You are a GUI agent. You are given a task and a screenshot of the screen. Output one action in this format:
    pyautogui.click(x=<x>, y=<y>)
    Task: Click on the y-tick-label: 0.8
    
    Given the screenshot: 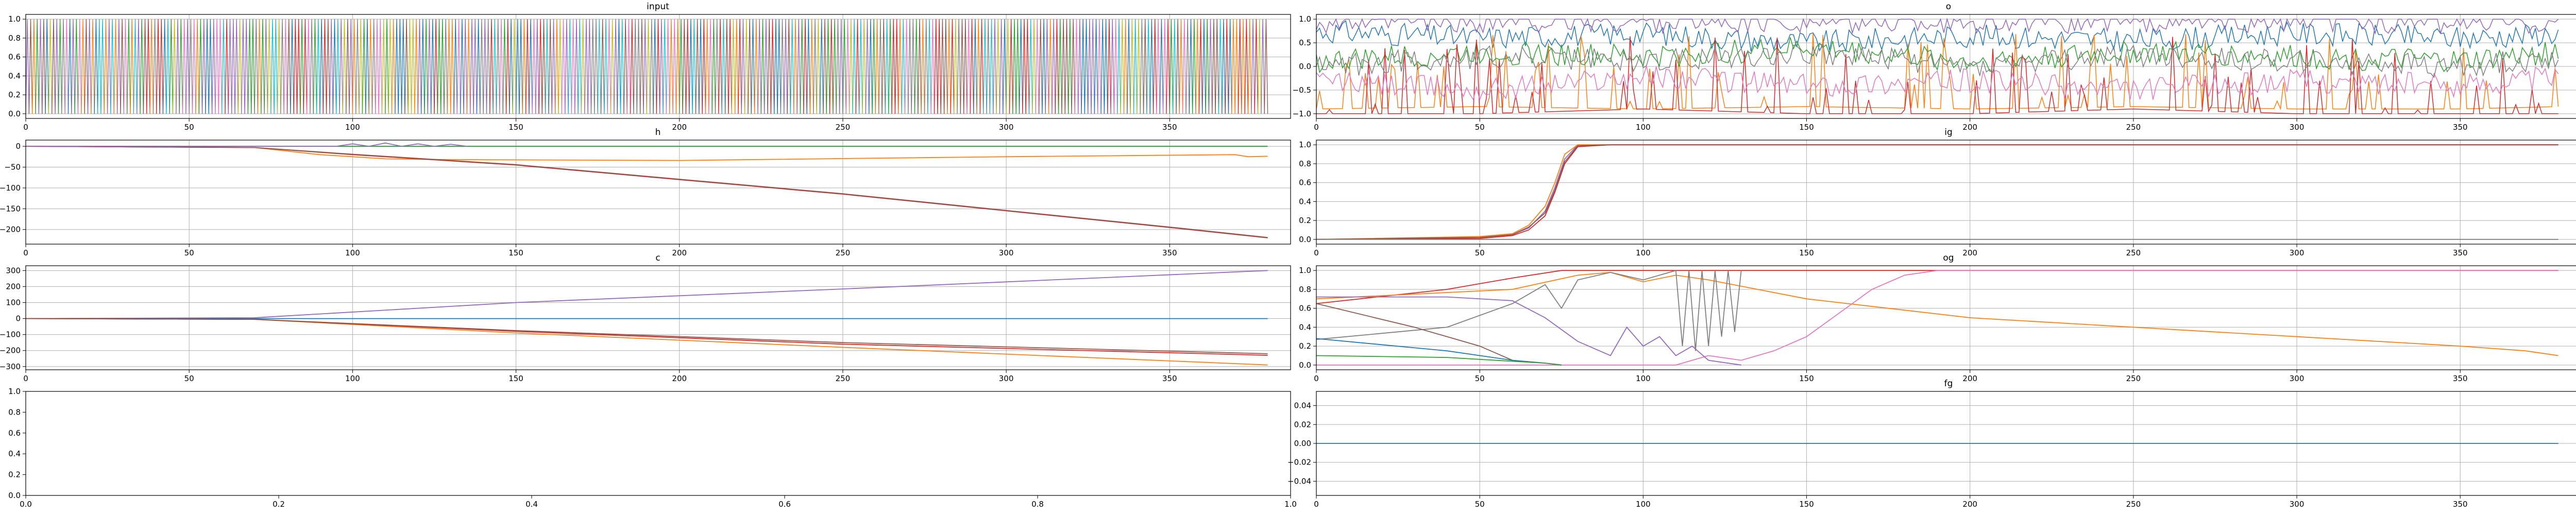 What is the action you would take?
    pyautogui.click(x=14, y=38)
    